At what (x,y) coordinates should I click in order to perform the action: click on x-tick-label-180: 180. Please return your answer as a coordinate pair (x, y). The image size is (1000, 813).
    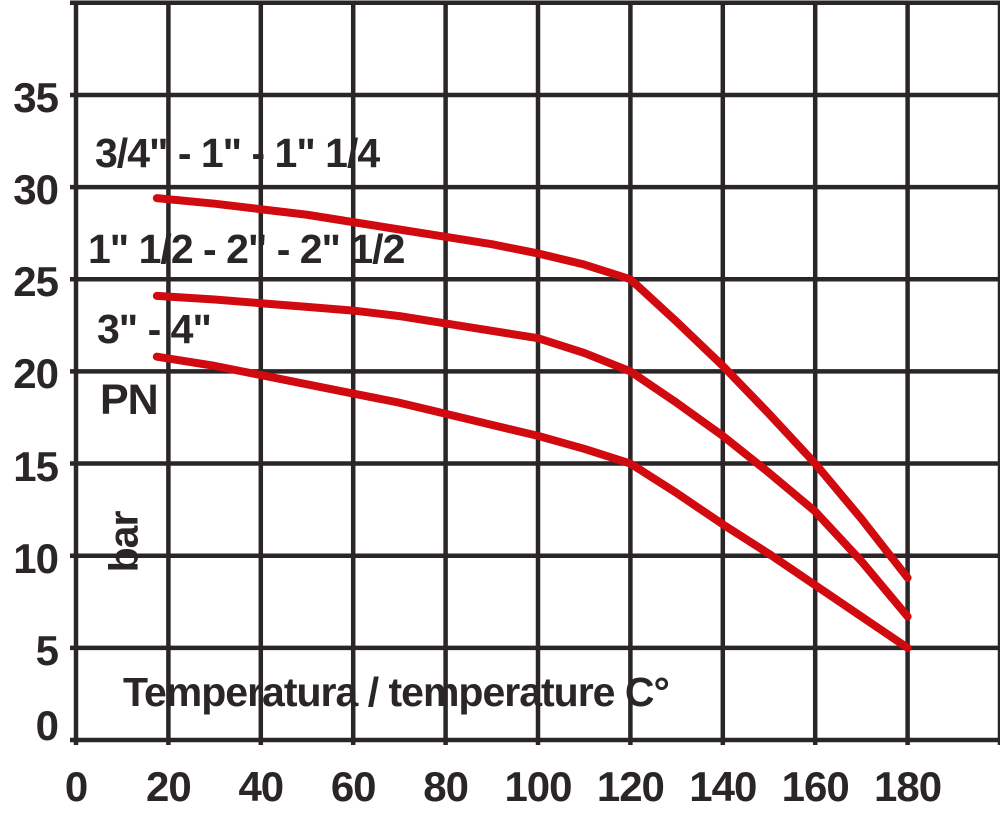
    Looking at the image, I should click on (908, 786).